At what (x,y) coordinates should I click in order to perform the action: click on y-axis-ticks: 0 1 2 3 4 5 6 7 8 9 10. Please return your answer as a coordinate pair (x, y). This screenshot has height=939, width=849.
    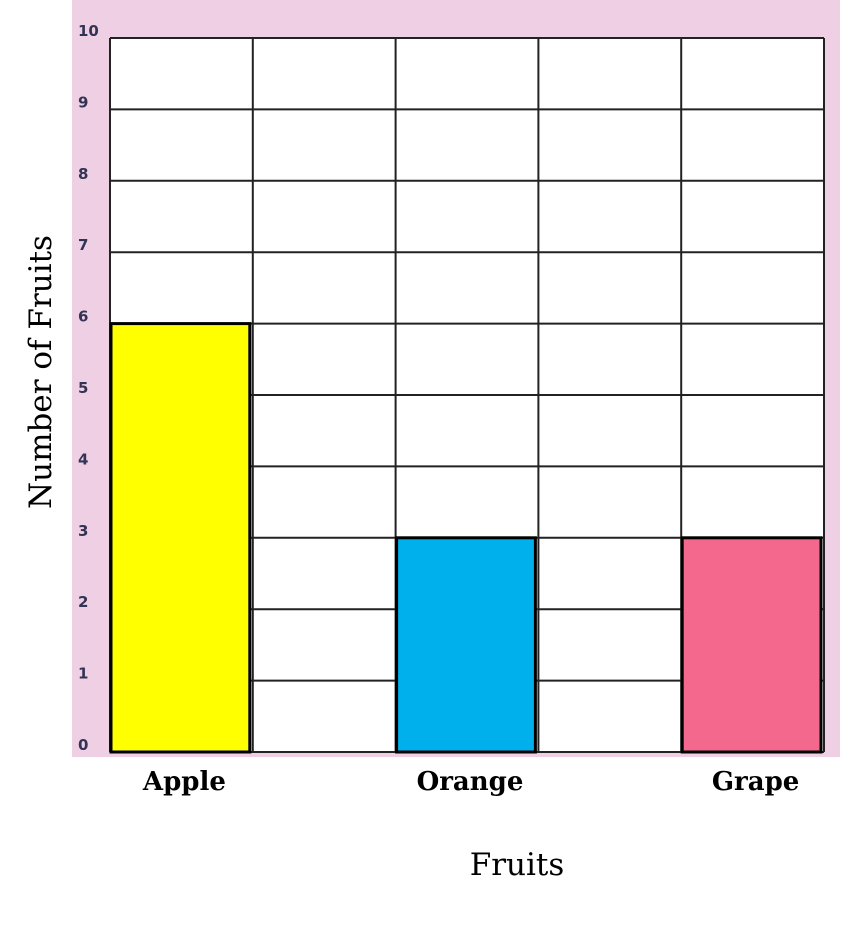
    Looking at the image, I should click on (88, 388).